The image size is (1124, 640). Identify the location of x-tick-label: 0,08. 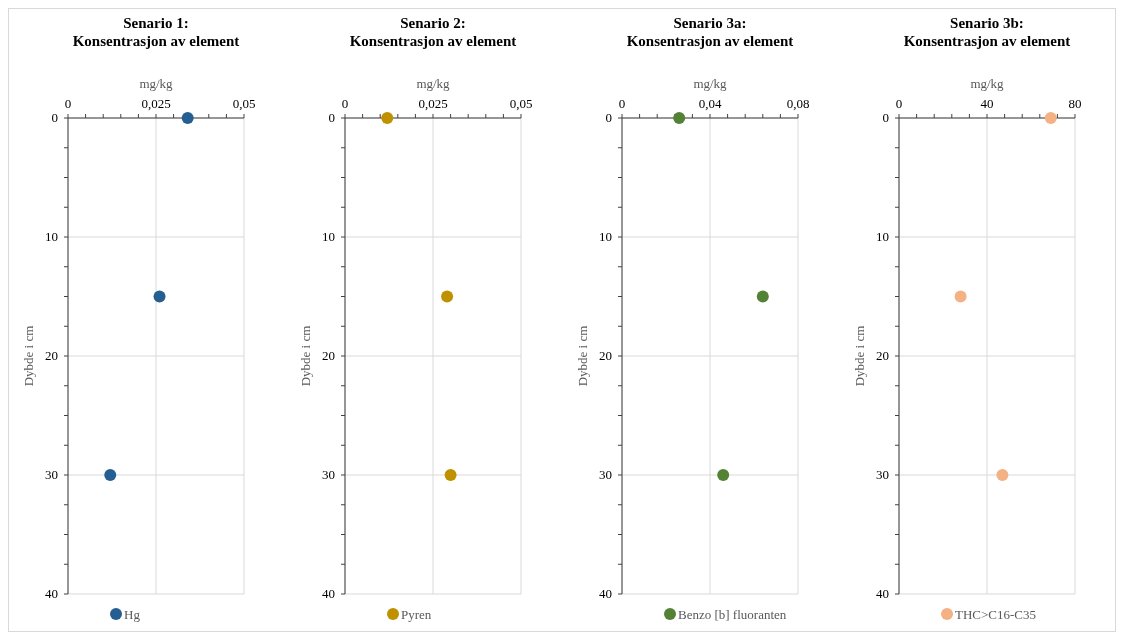
(798, 103).